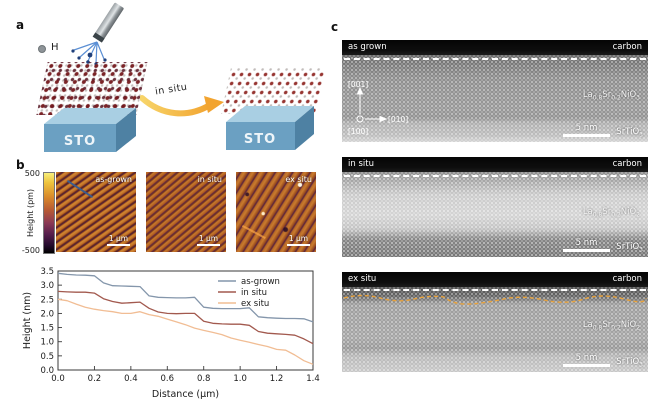 The height and width of the screenshot is (409, 662). What do you see at coordinates (209, 179) in the screenshot?
I see `afm-image-title: in situ` at bounding box center [209, 179].